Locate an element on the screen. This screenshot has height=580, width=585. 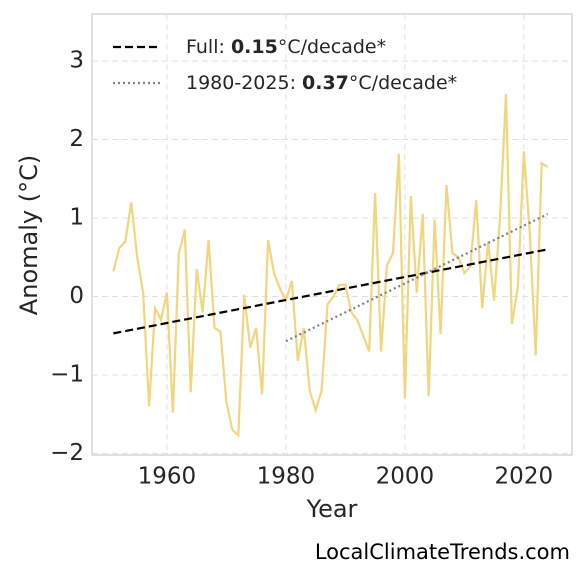
legend-label: Full: 0.15°C/decade* is located at coordinates (286, 47).